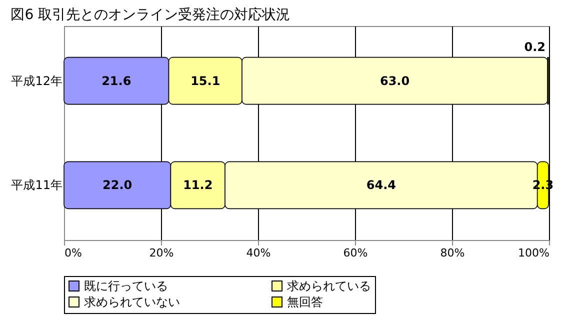 This screenshot has height=322, width=578. Describe the element at coordinates (535, 47) in the screenshot. I see `data-label: 0.2` at that location.